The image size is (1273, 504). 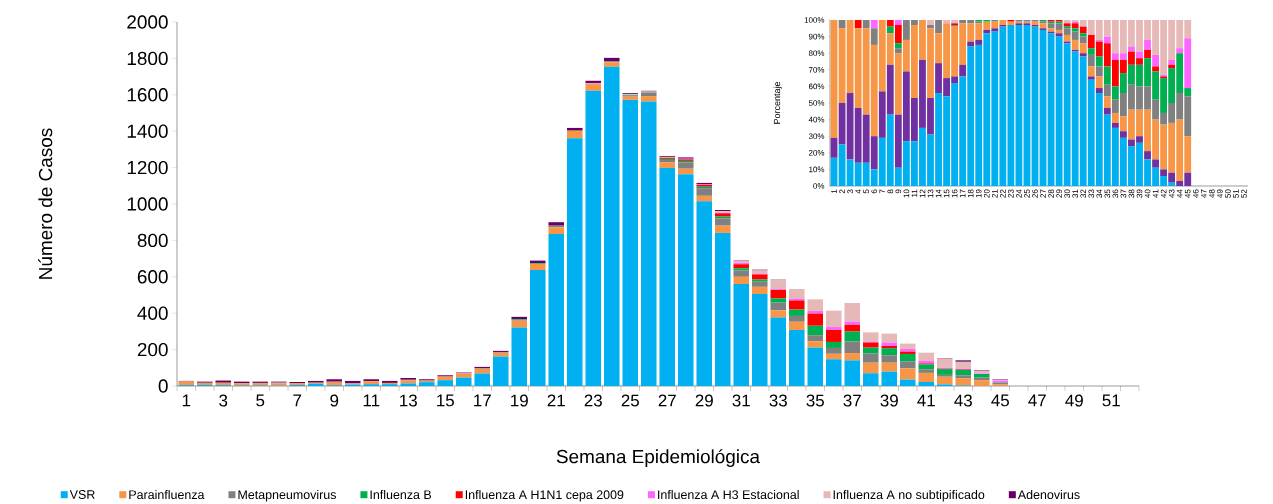 I want to click on x-tick-label: 29, so click(x=704, y=400).